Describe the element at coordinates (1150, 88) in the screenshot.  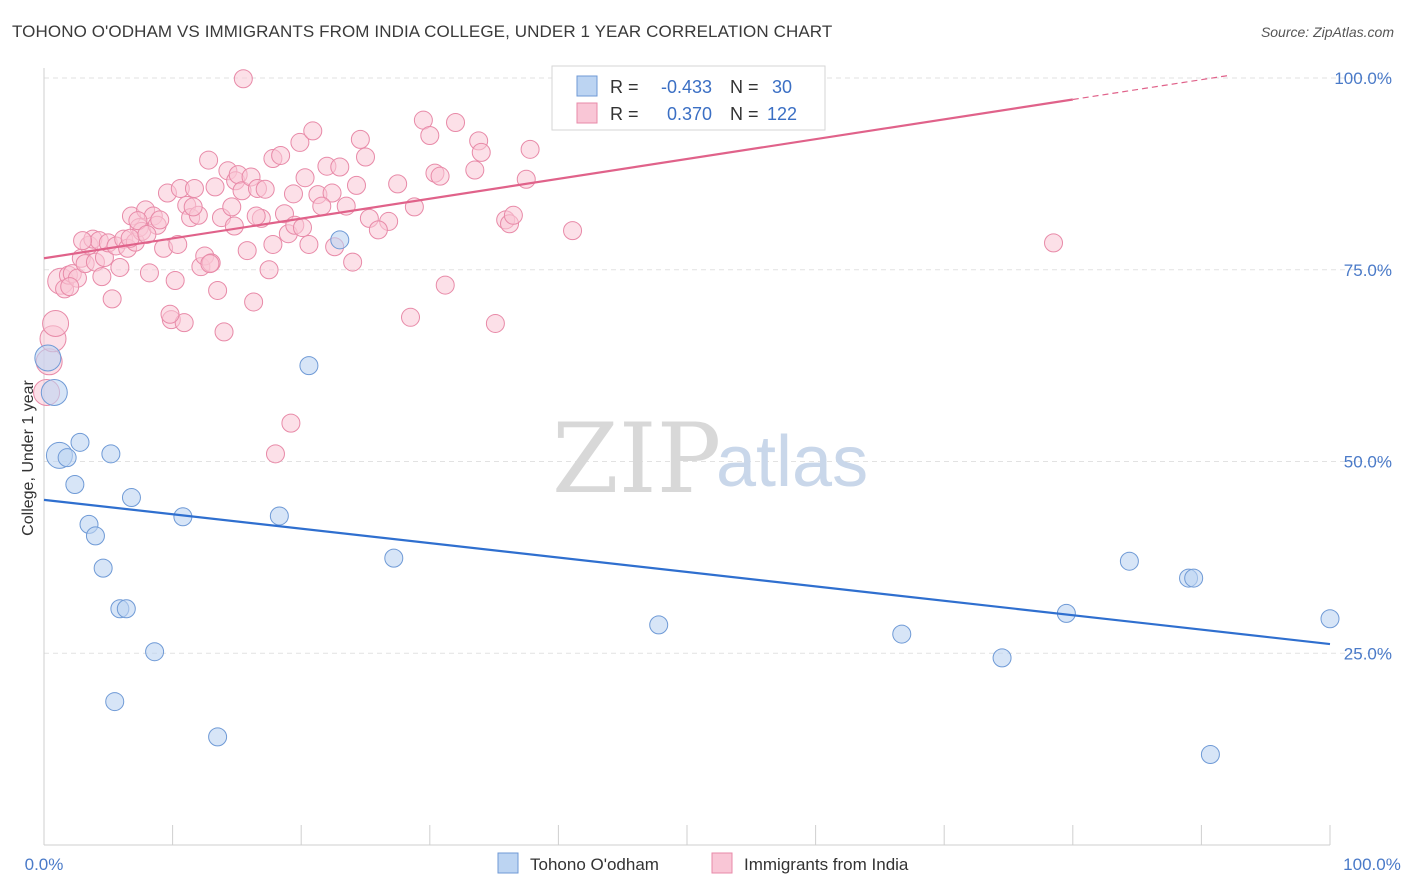
I see `trend-line-extension` at that location.